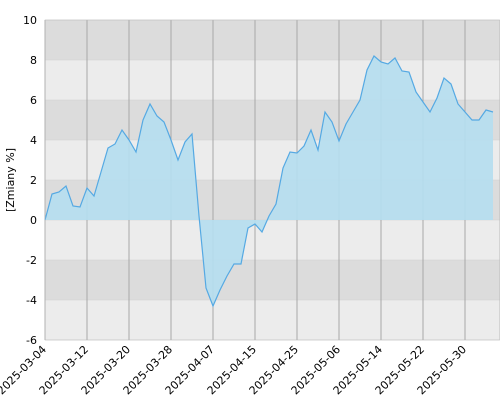  I want to click on y-tick-label: 10, so click(30, 20).